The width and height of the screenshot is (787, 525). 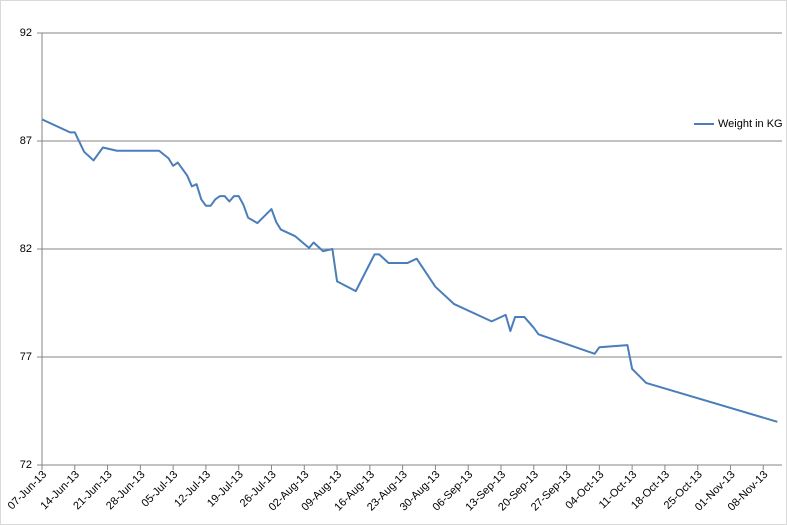 What do you see at coordinates (26, 249) in the screenshot?
I see `y-tick-label: 82` at bounding box center [26, 249].